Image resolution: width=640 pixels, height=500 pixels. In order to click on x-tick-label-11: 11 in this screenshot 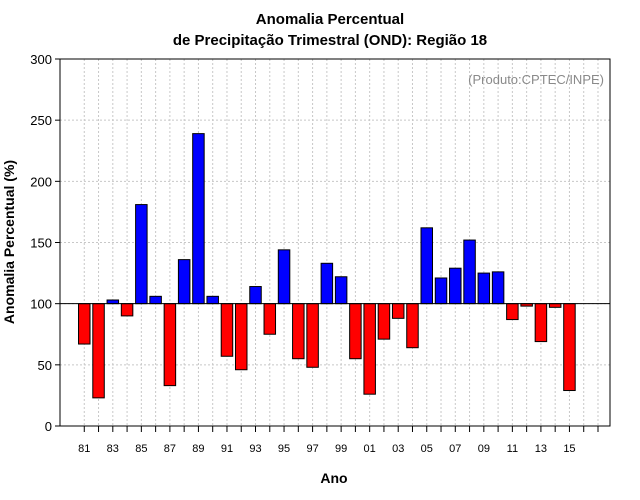, I will do `click(512, 449)`.